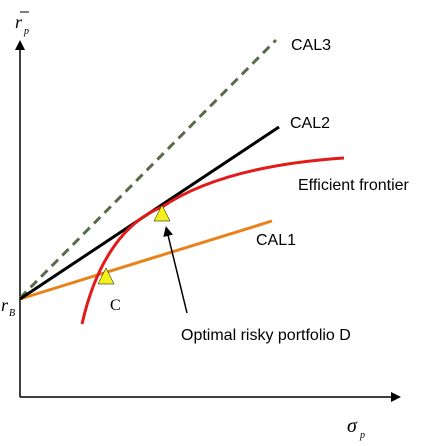 The width and height of the screenshot is (437, 446). Describe the element at coordinates (5, 305) in the screenshot. I see `intercept-label-main: r` at that location.